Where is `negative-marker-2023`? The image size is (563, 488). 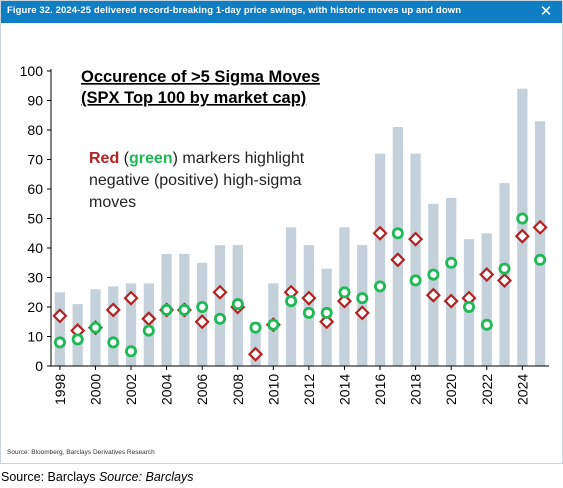 negative-marker-2023 is located at coordinates (504, 280).